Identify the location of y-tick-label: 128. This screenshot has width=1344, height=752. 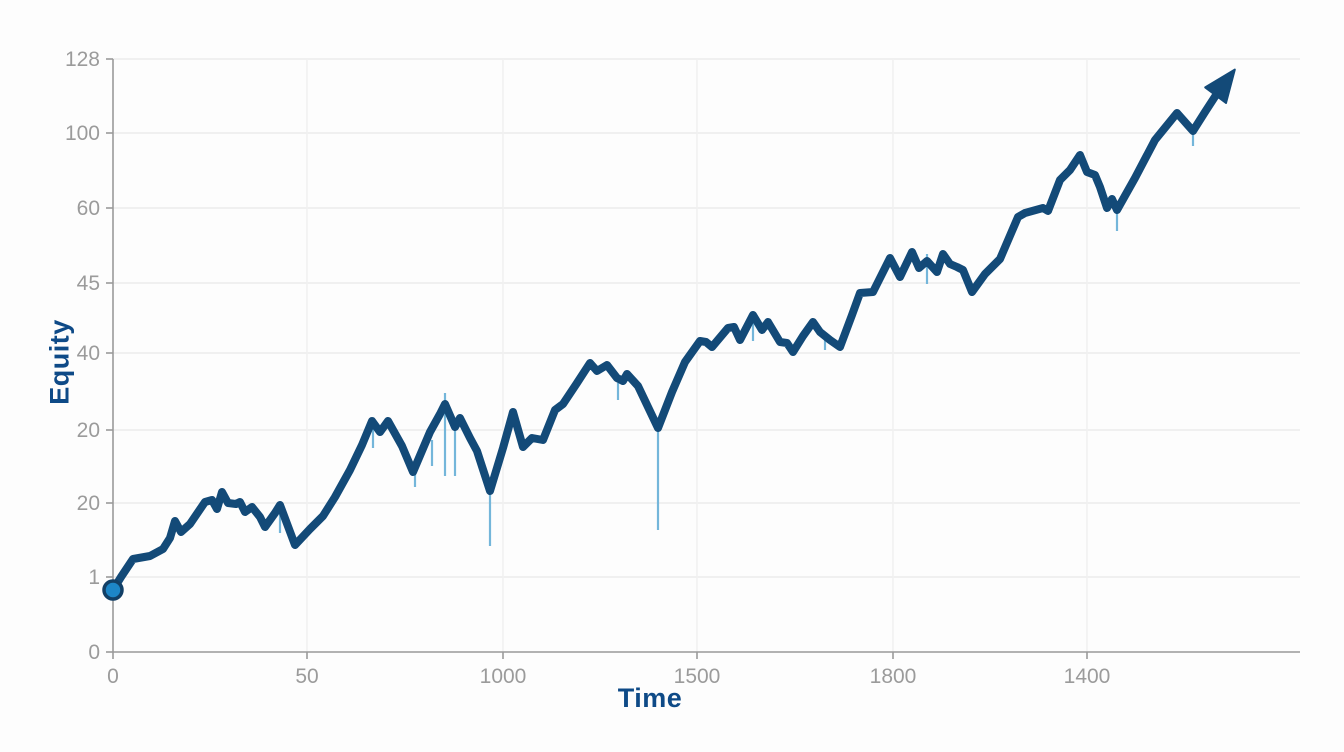
(82, 59).